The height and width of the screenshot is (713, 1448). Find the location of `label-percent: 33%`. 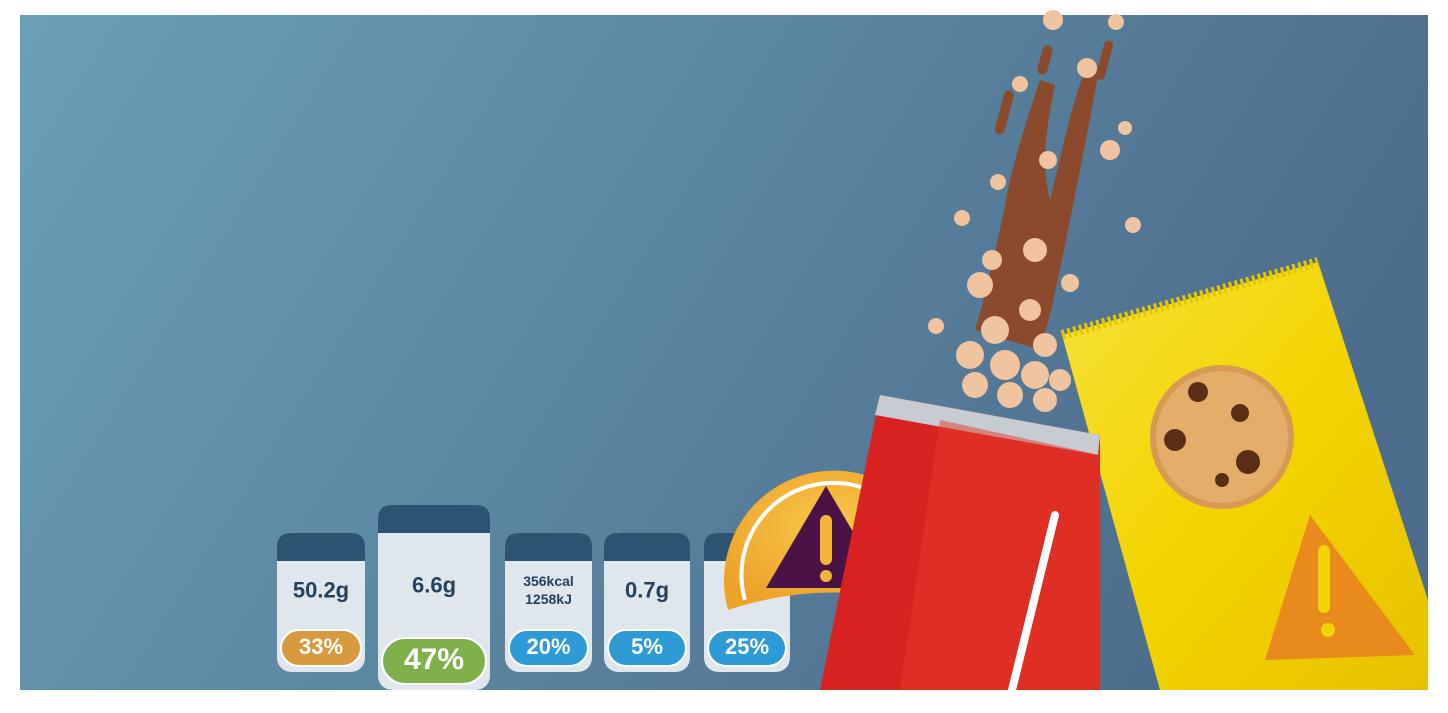

label-percent: 33% is located at coordinates (321, 646).